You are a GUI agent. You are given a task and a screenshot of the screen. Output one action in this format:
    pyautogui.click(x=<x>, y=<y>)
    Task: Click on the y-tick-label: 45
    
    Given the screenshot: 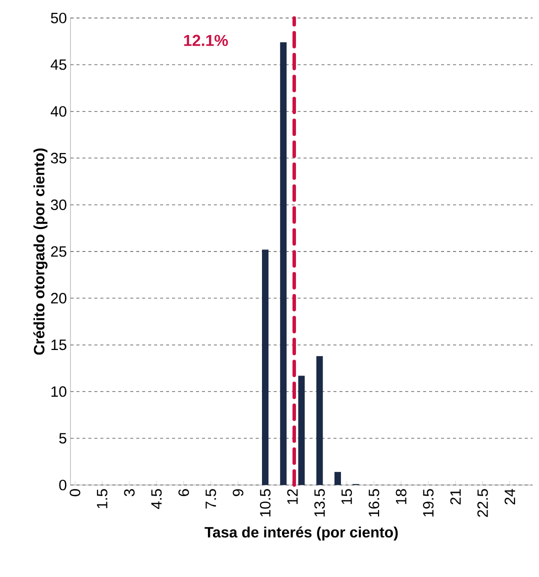 What is the action you would take?
    pyautogui.click(x=58, y=64)
    